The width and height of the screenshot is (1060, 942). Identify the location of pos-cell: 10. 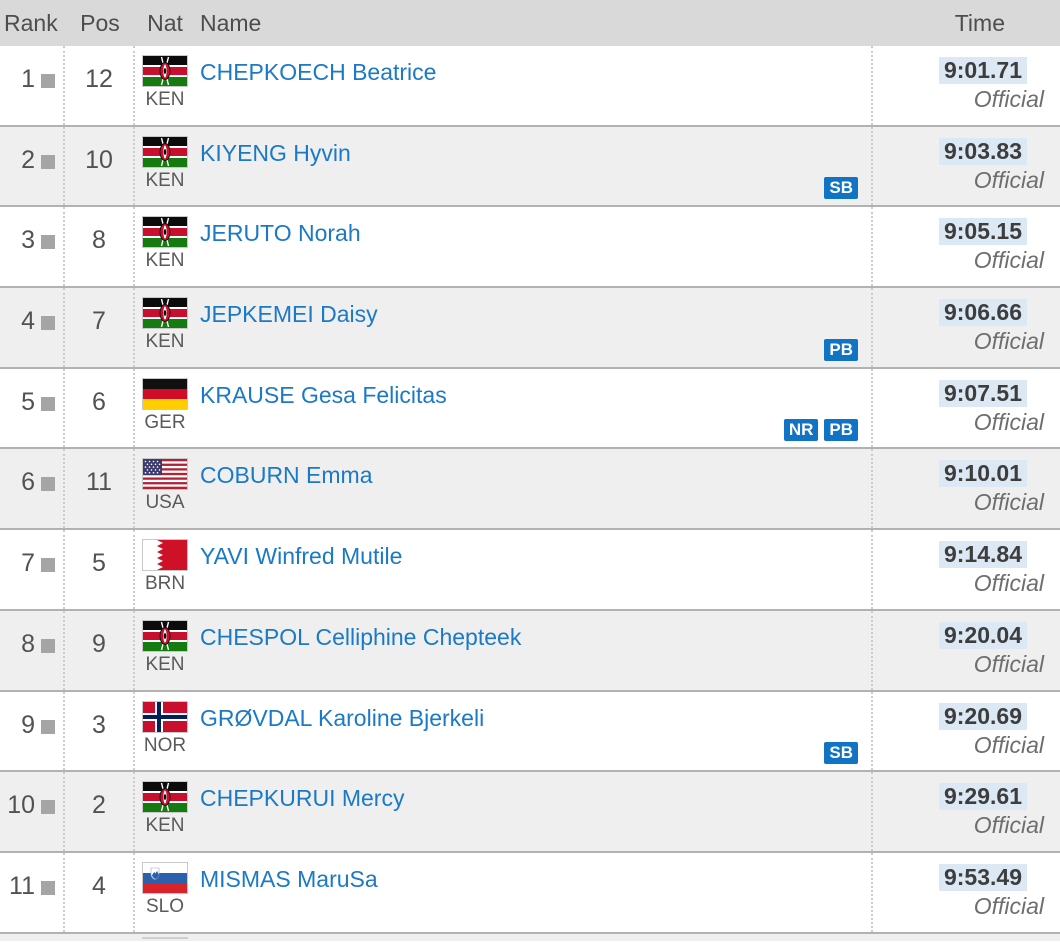
(100, 166).